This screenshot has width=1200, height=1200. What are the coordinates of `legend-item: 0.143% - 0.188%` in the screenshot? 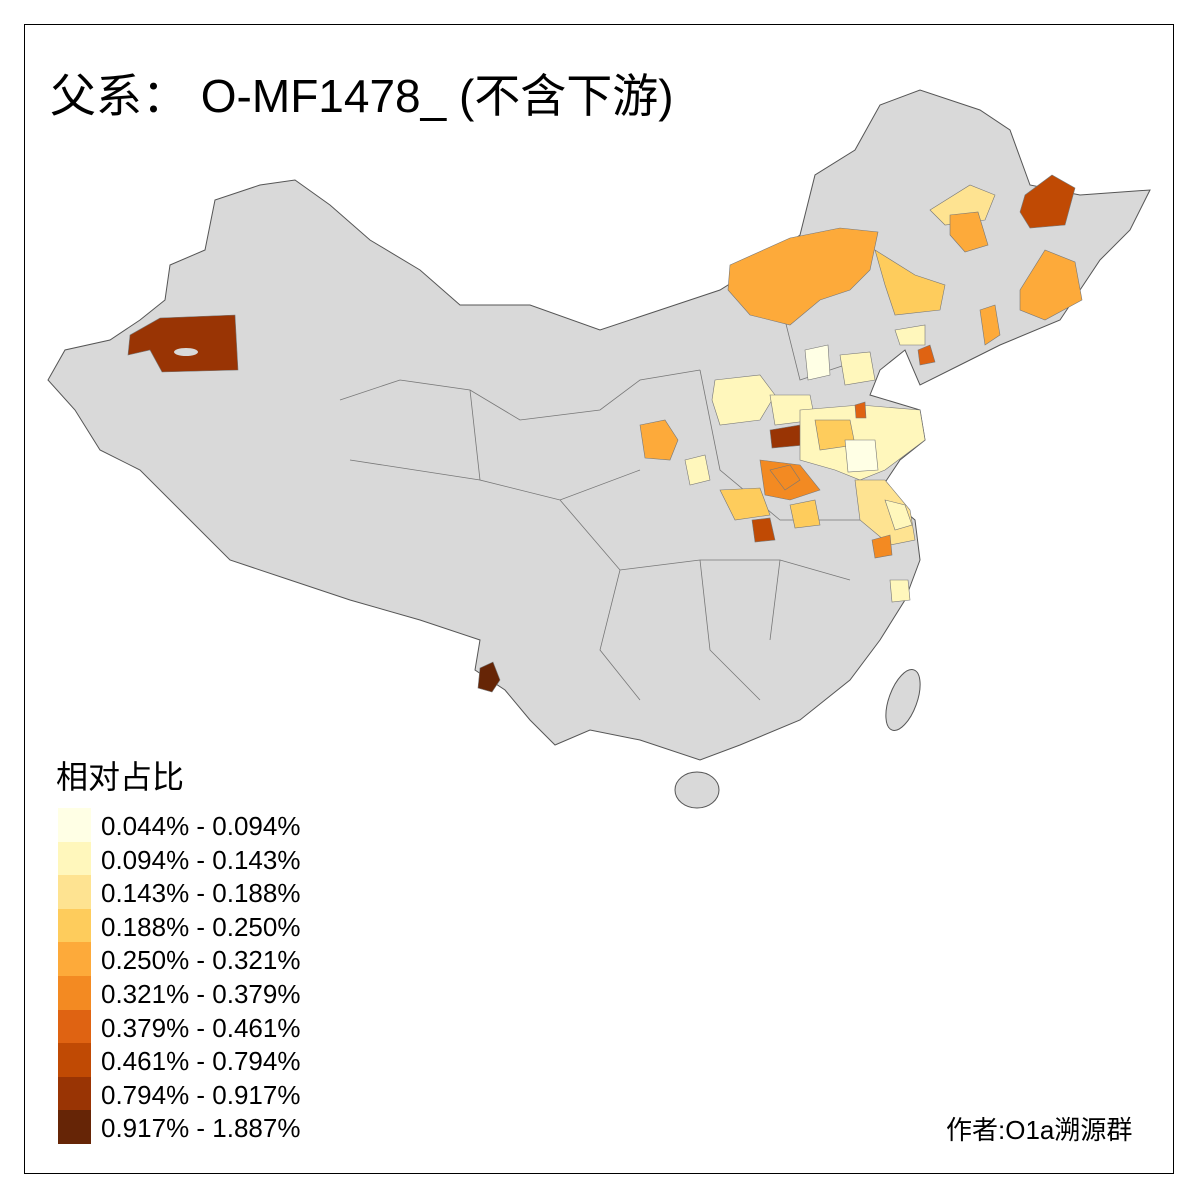 It's located at (208, 892).